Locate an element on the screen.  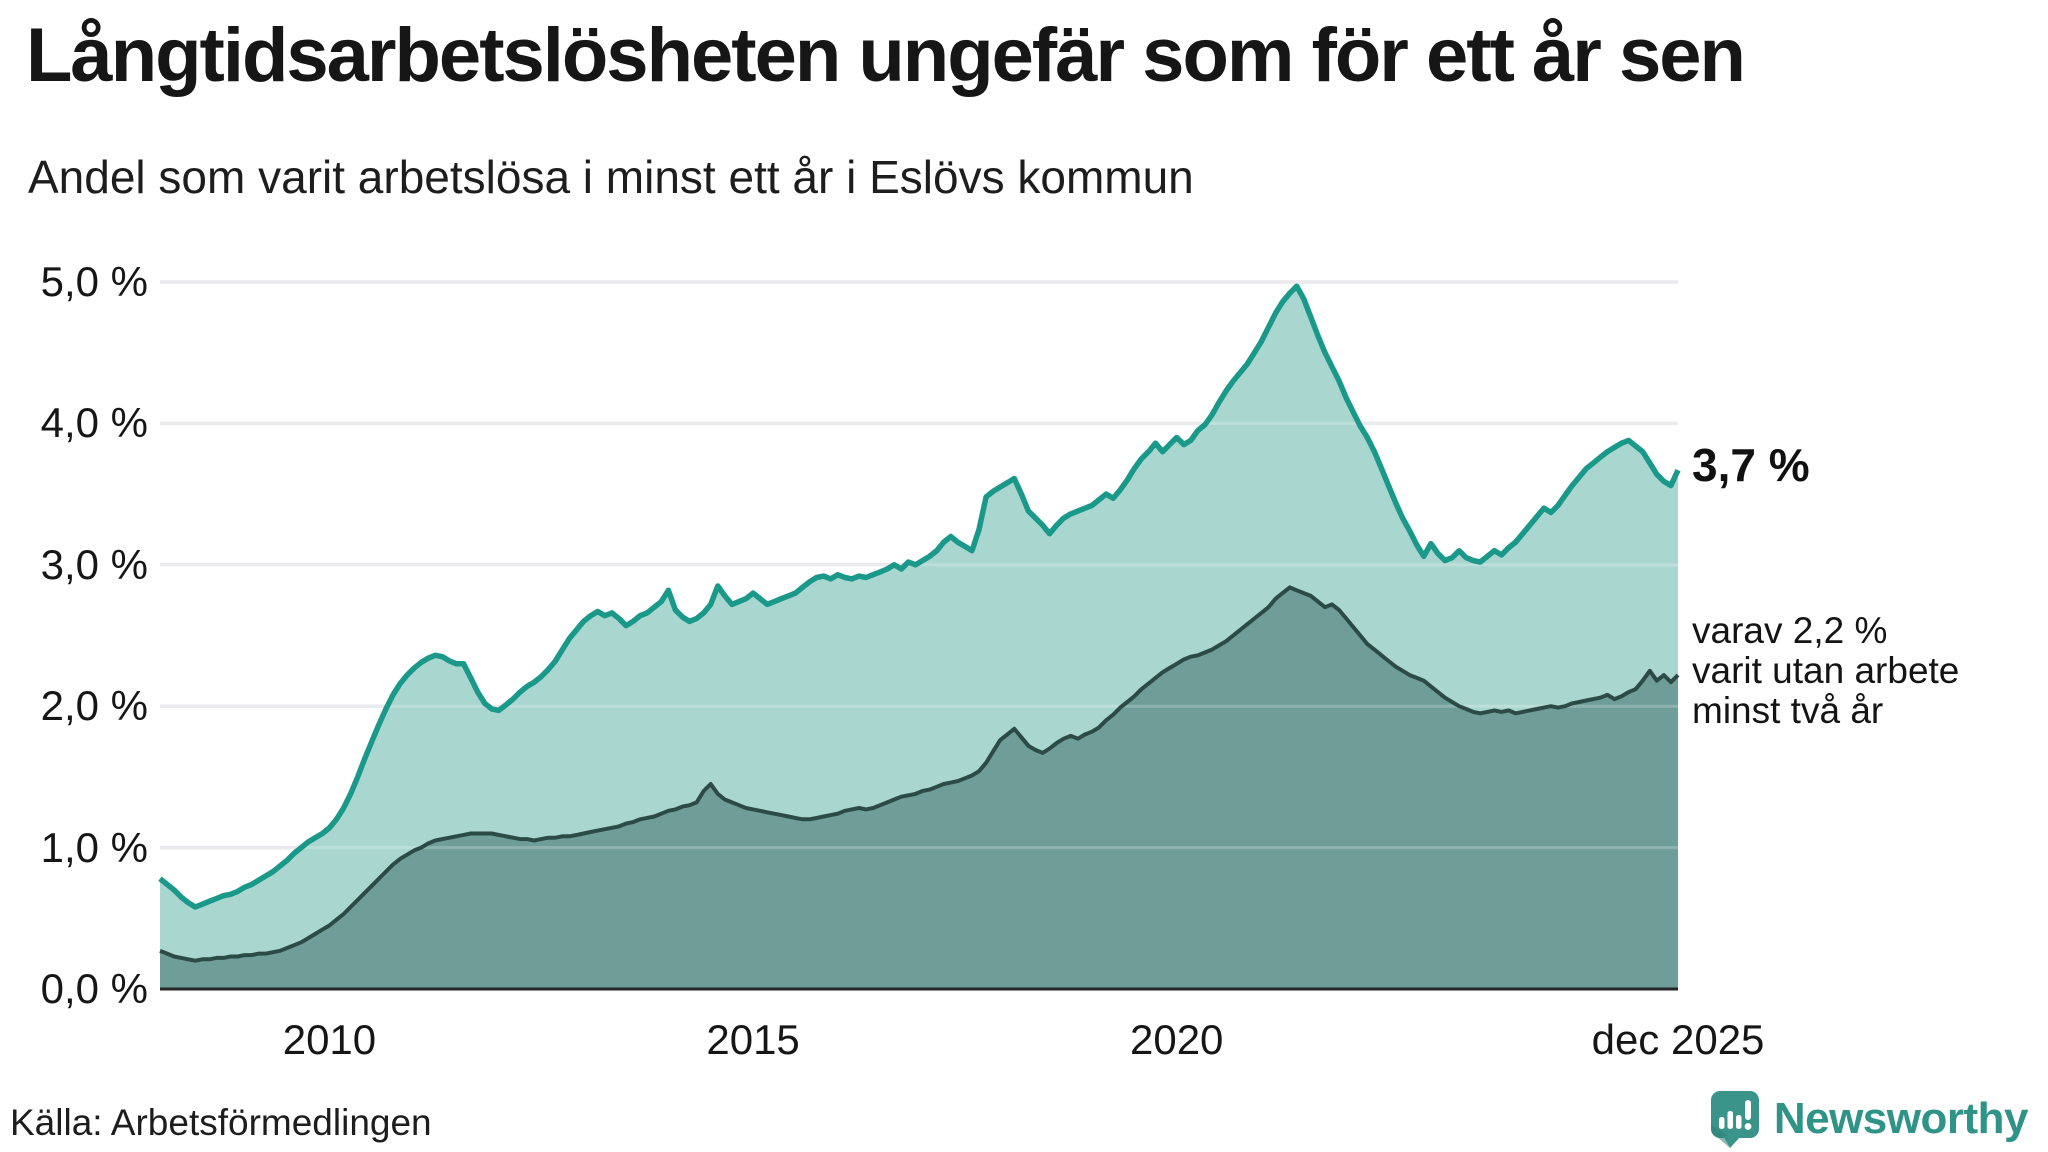
y-tick-label: 2,0 % is located at coordinates (94, 706).